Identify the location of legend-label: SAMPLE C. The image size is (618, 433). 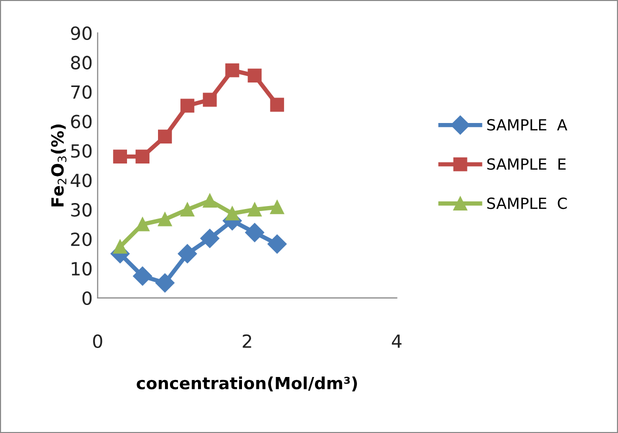
(527, 204).